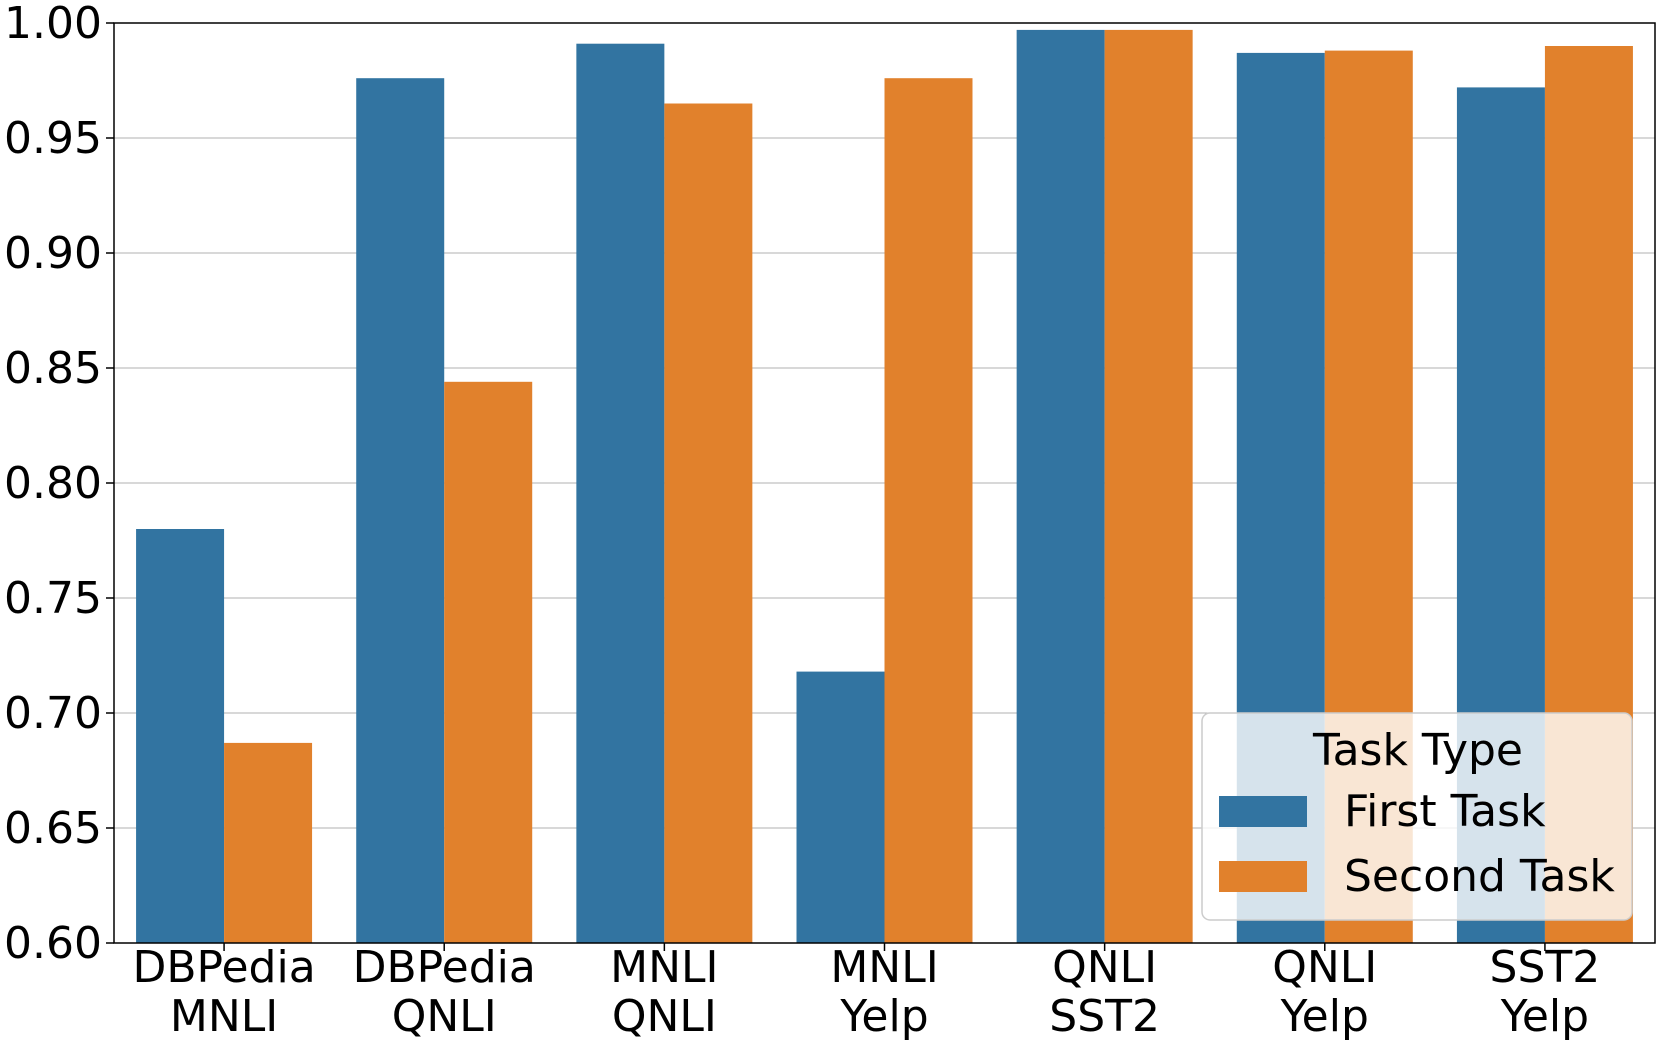  I want to click on y-tick-label: 0.95, so click(53, 138).